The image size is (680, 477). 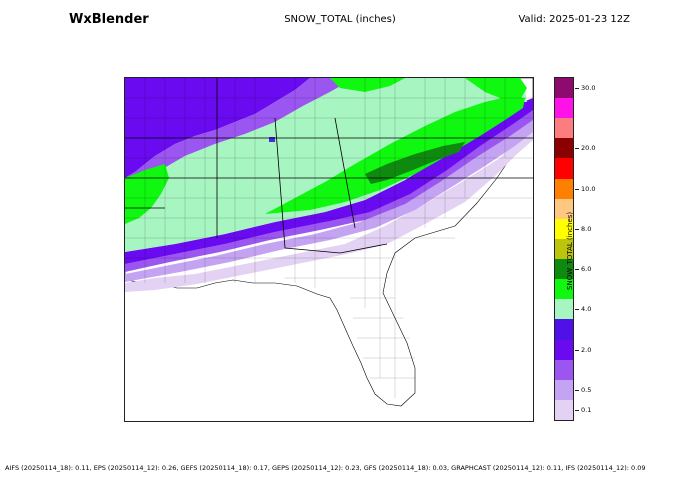 I want to click on colorbar: 0.1 0.5 2.0 4.0 6.0 8.0 10.0 20.0 30.0, so click(x=574, y=249).